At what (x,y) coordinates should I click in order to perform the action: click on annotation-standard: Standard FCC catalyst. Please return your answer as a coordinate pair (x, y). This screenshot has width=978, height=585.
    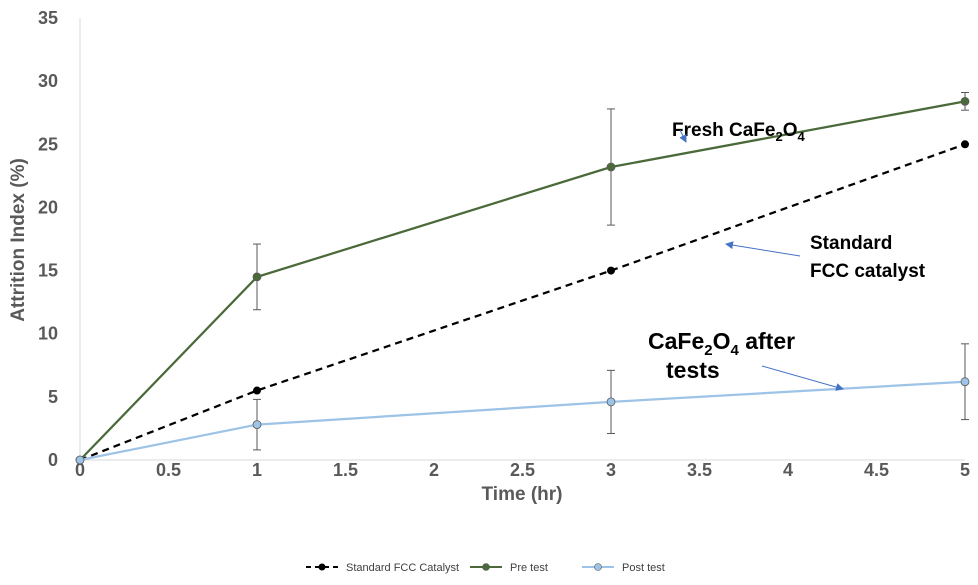
    Looking at the image, I should click on (825, 257).